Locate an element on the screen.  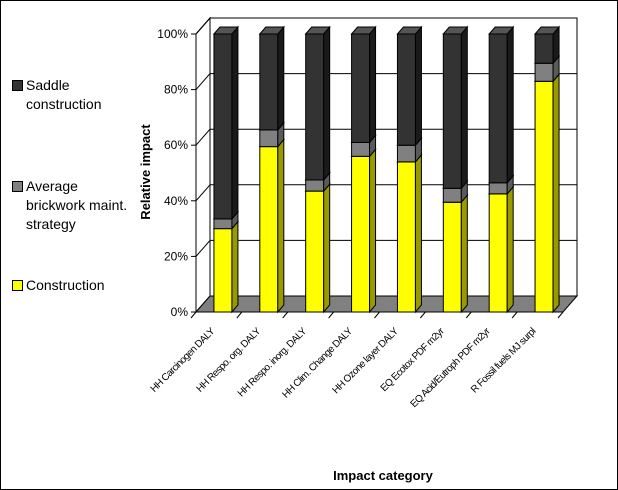
legend-item-saddle-construction: Saddle construction is located at coordinates (74, 95).